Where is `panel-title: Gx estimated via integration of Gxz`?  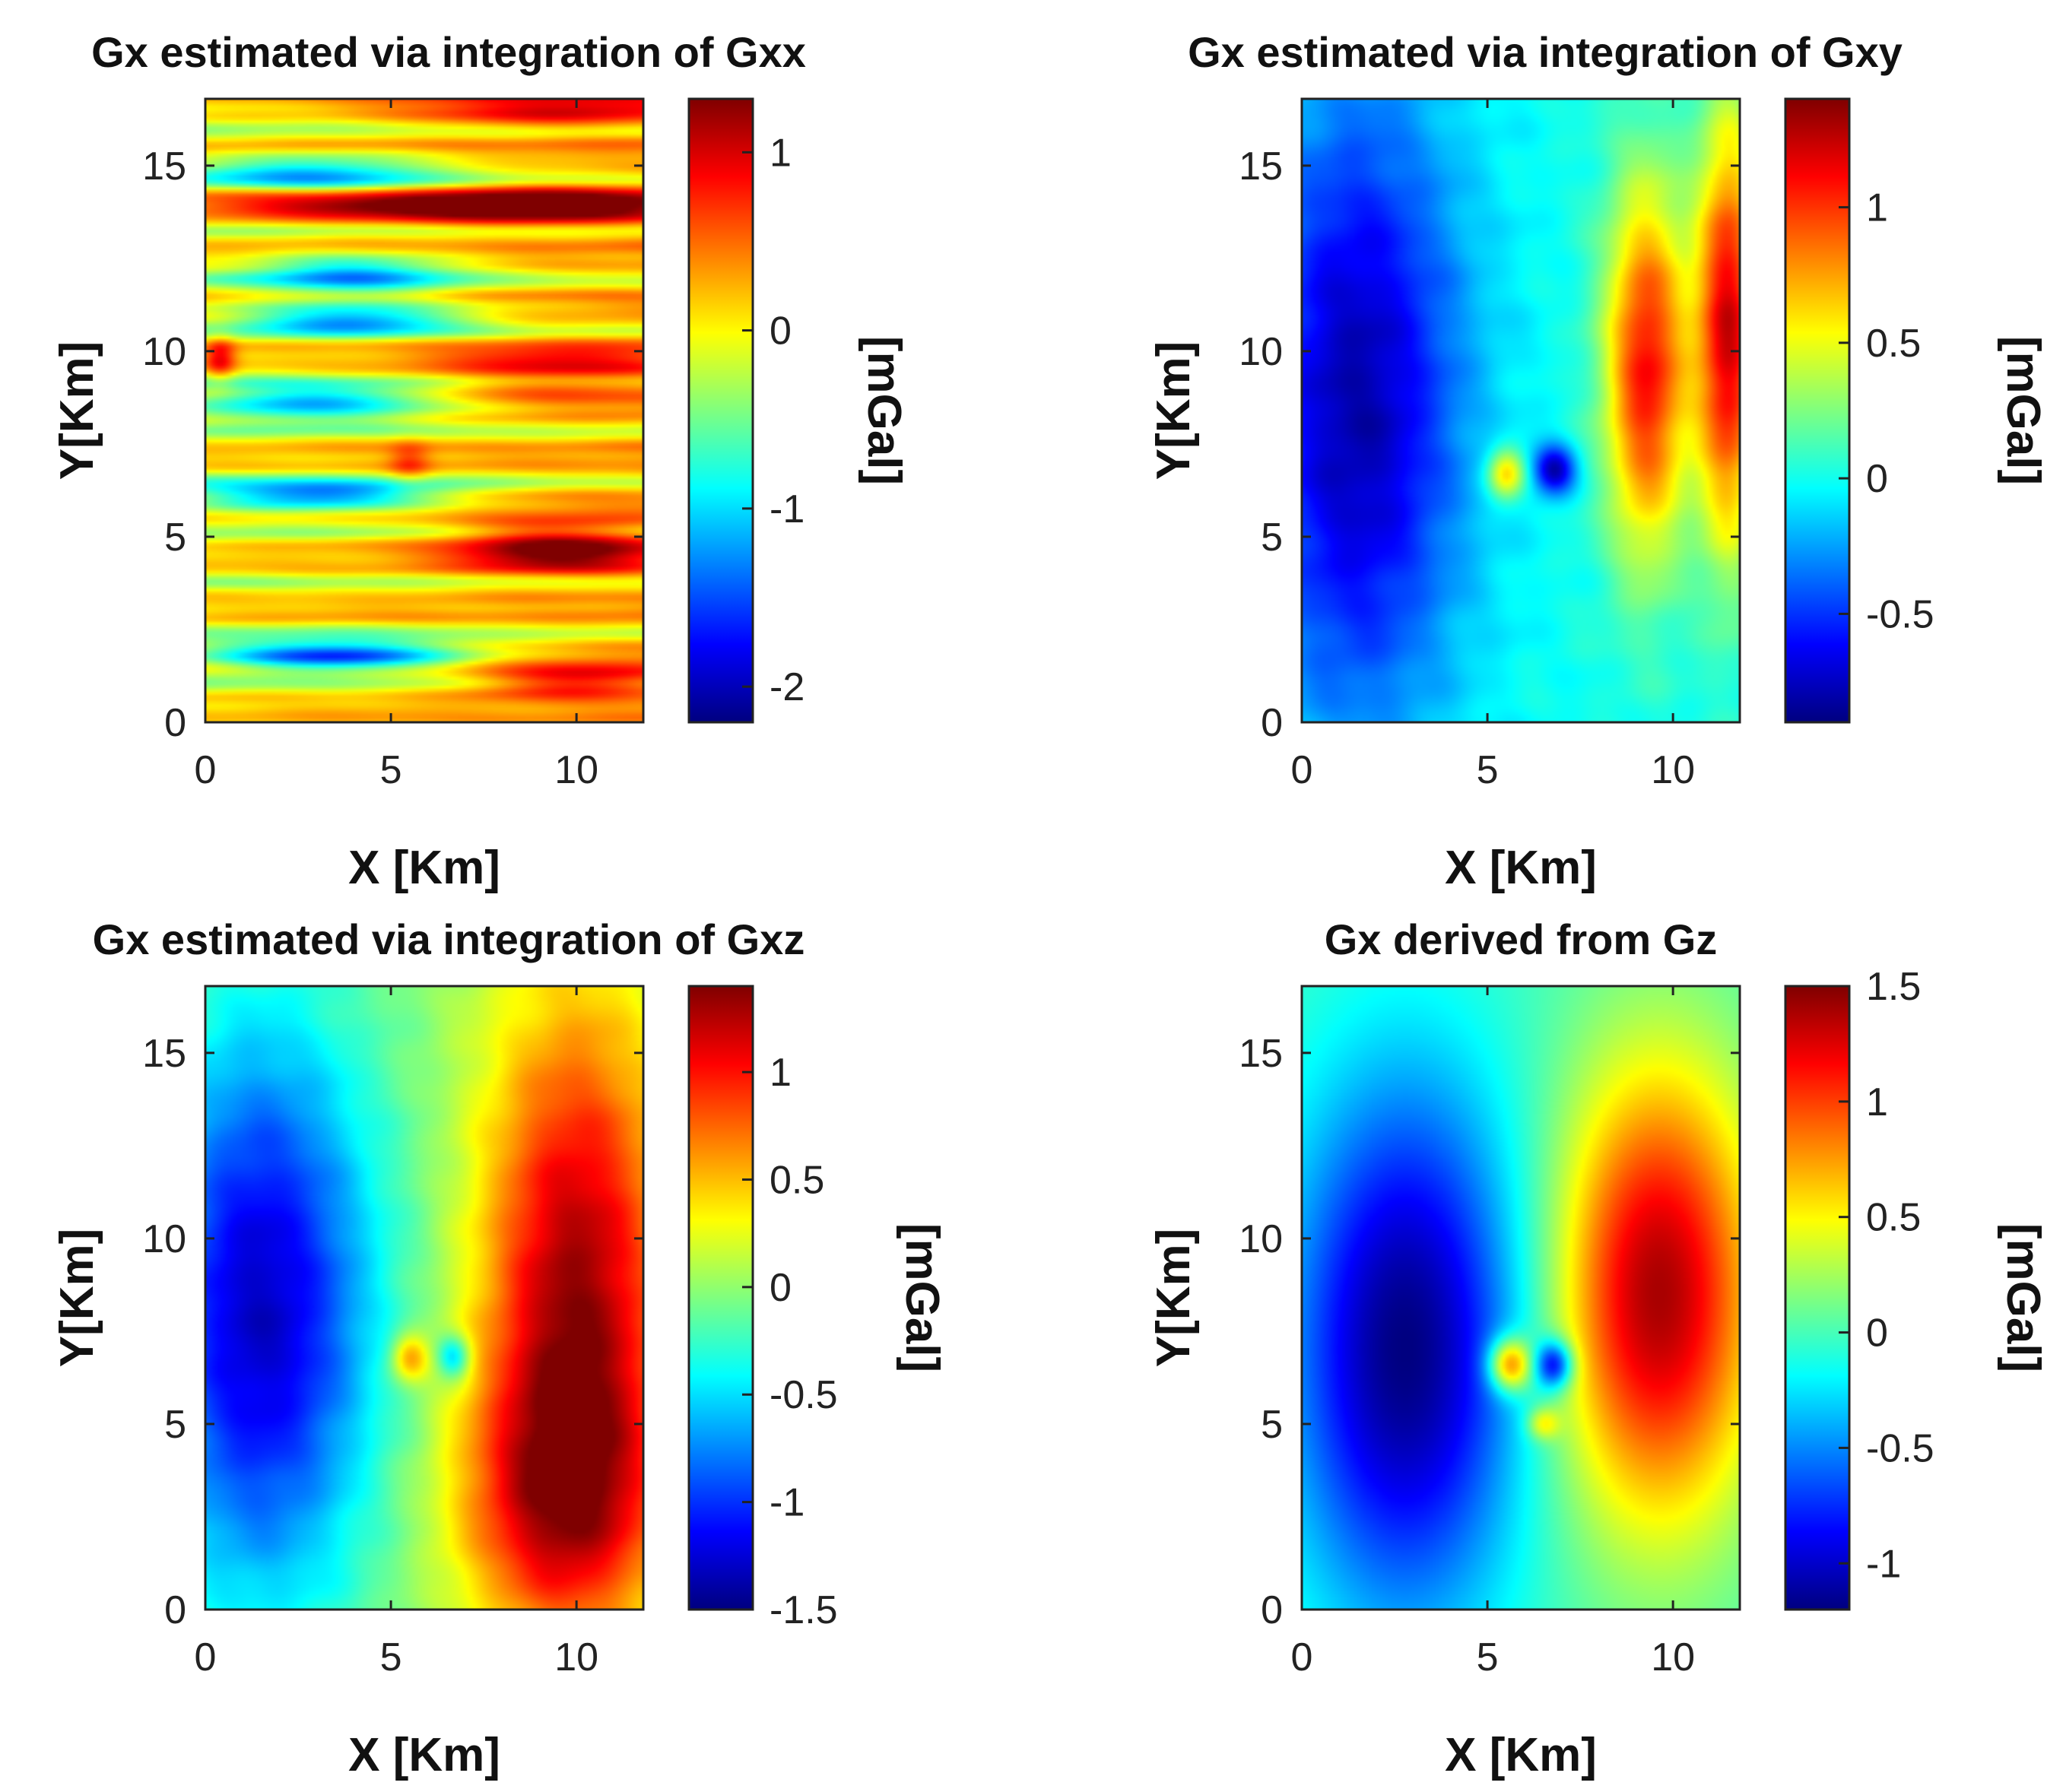
panel-title: Gx estimated via integration of Gxz is located at coordinates (449, 939).